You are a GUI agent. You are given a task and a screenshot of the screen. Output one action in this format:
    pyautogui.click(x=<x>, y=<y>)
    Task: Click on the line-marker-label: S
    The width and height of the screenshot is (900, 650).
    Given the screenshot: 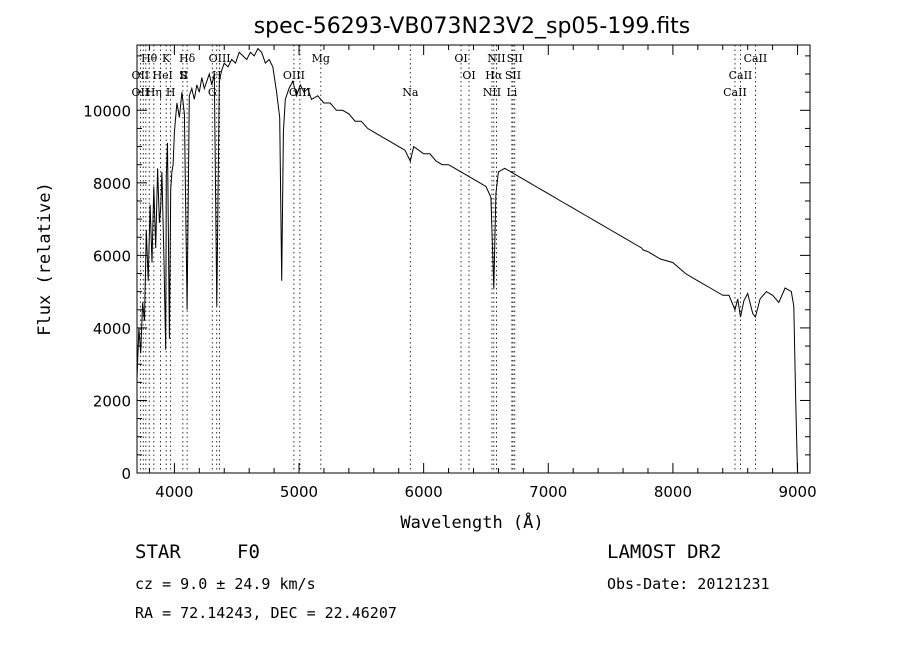 What is the action you would take?
    pyautogui.click(x=183, y=75)
    